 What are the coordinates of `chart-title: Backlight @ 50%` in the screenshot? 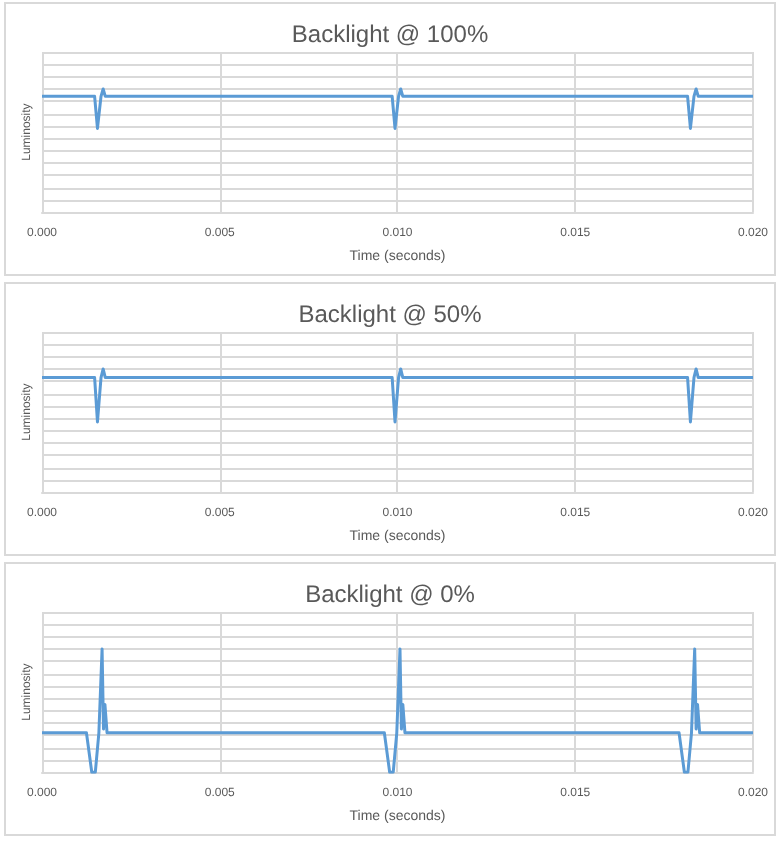 It's located at (390, 314).